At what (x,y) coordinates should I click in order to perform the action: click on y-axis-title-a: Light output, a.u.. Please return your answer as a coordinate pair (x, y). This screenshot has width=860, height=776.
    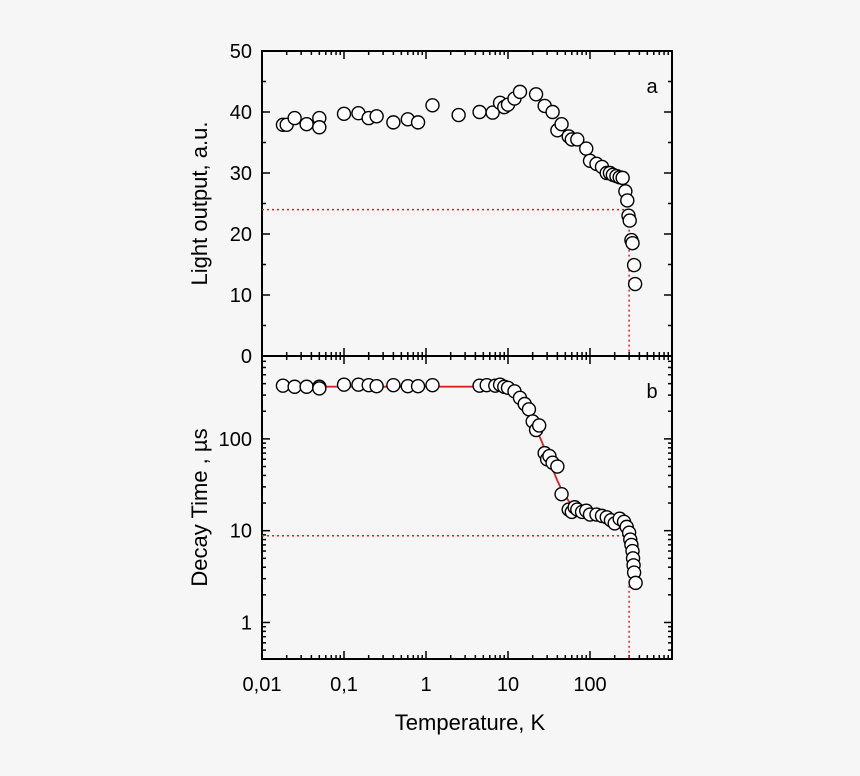
    Looking at the image, I should click on (199, 204).